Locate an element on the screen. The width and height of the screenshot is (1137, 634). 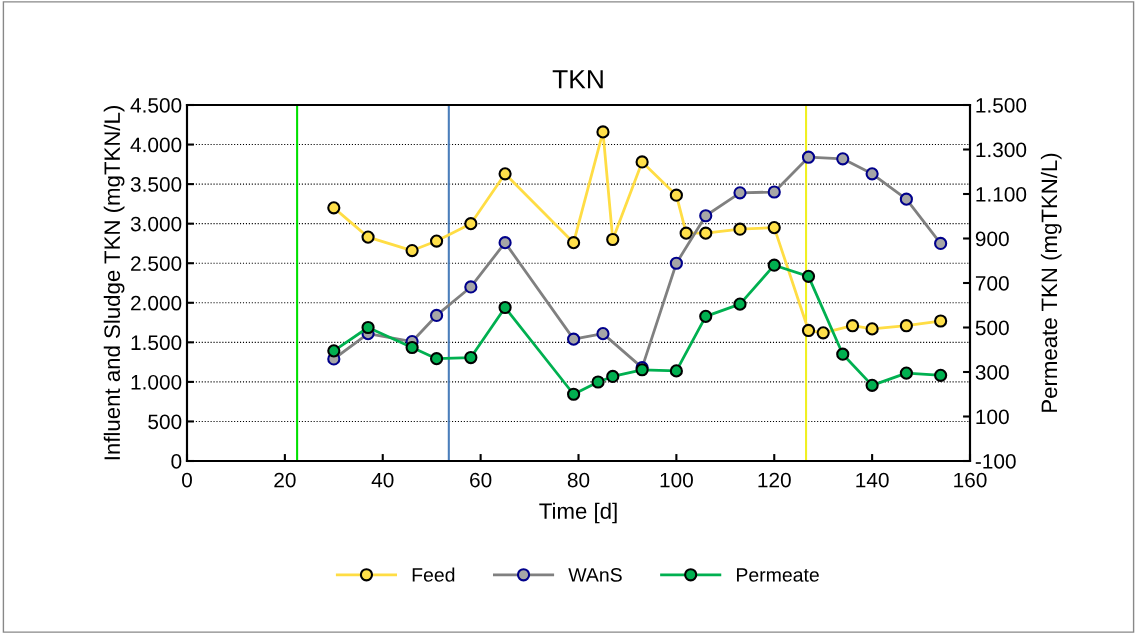
y2-tick-label: 1.300 is located at coordinates (1001, 150).